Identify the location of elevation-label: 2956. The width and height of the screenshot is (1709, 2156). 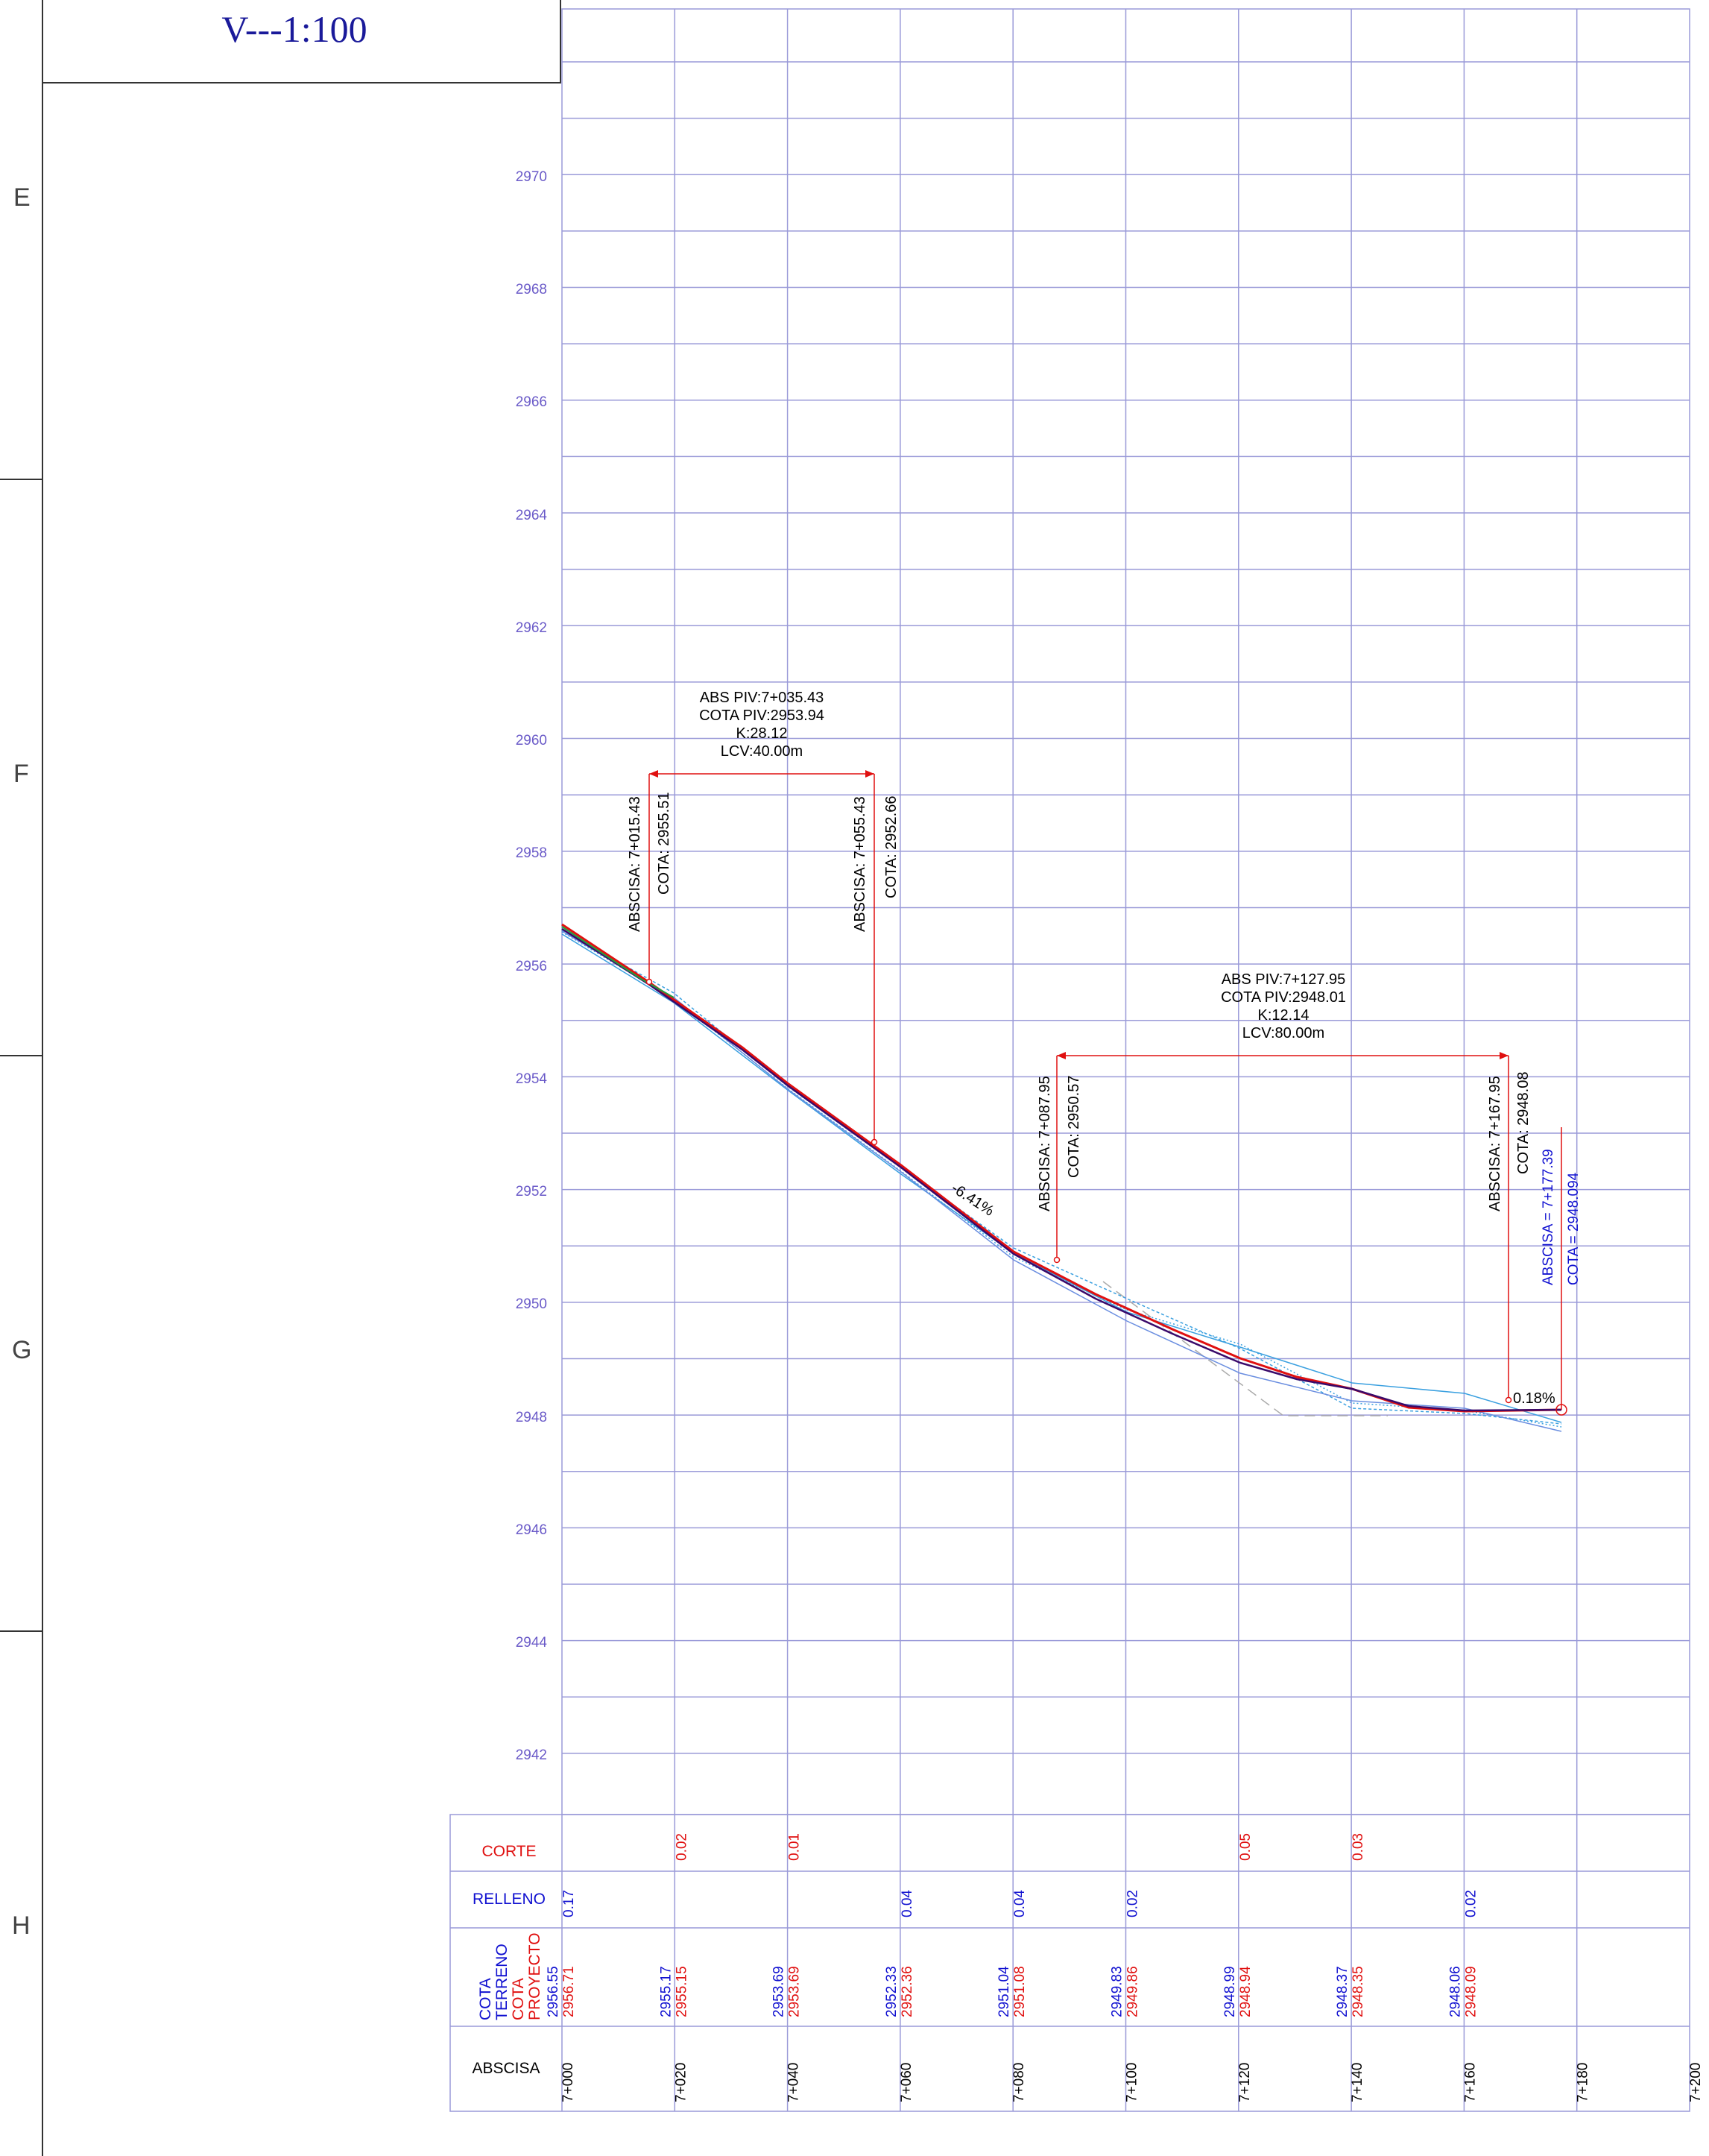
(531, 966).